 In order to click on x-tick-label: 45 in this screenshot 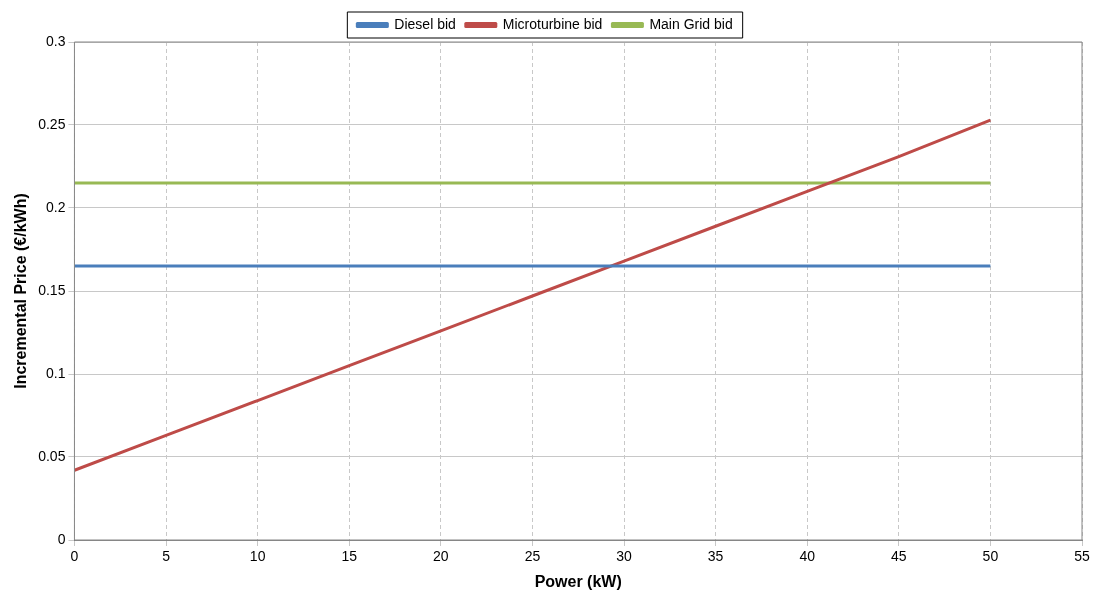, I will do `click(899, 556)`.